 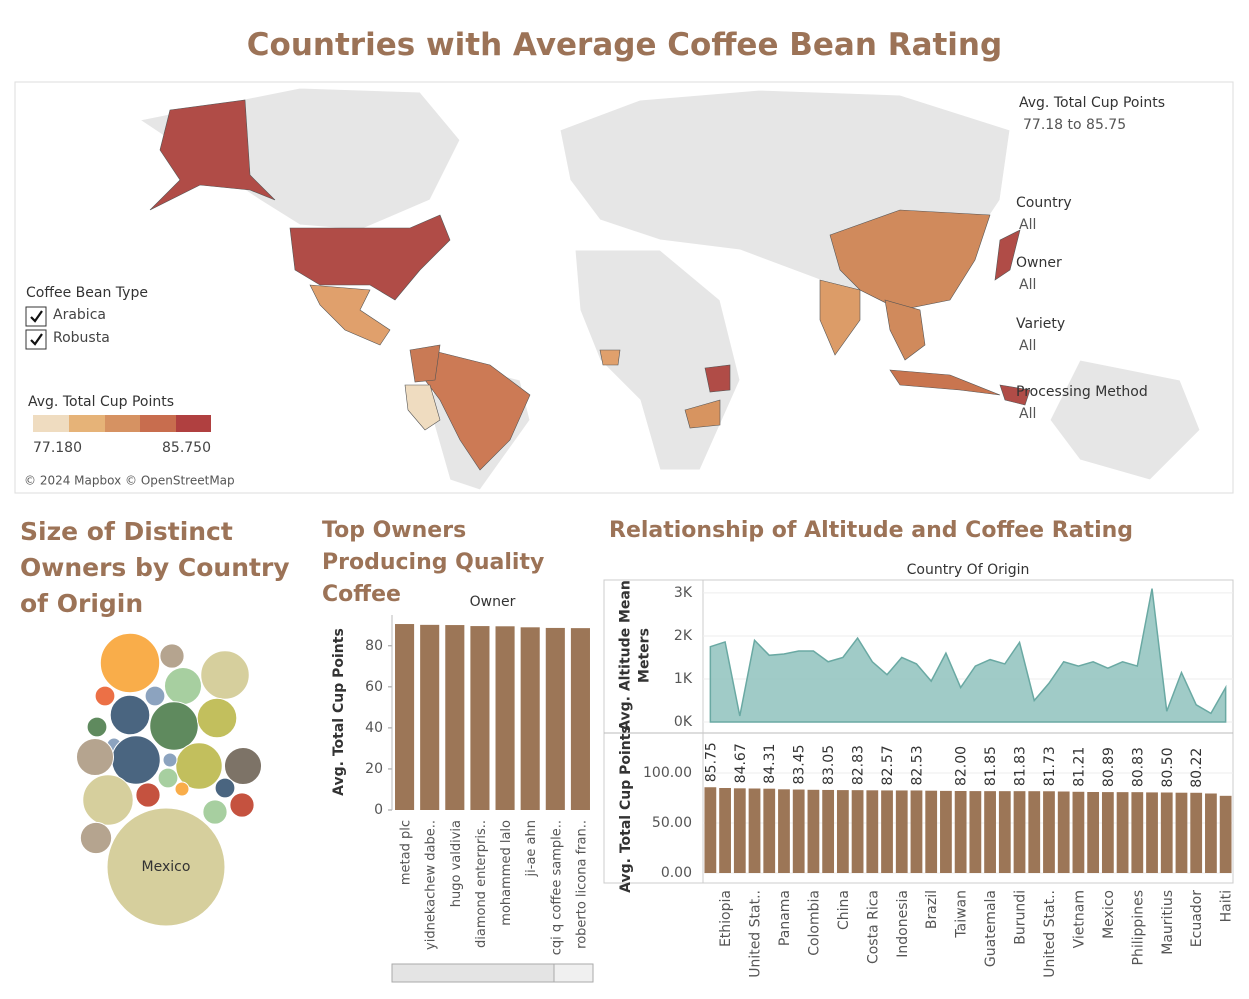 What do you see at coordinates (374, 728) in the screenshot?
I see `y-tick-label: 40` at bounding box center [374, 728].